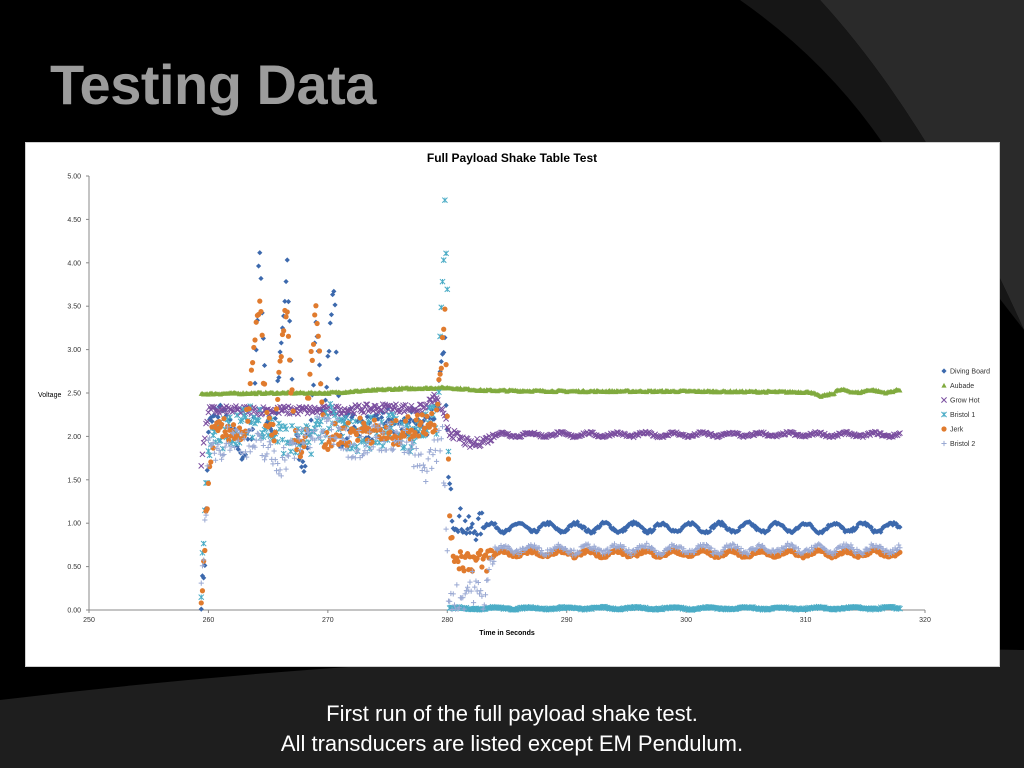 The width and height of the screenshot is (1024, 768). Describe the element at coordinates (74, 220) in the screenshot. I see `y-tick-label: 4.50` at that location.